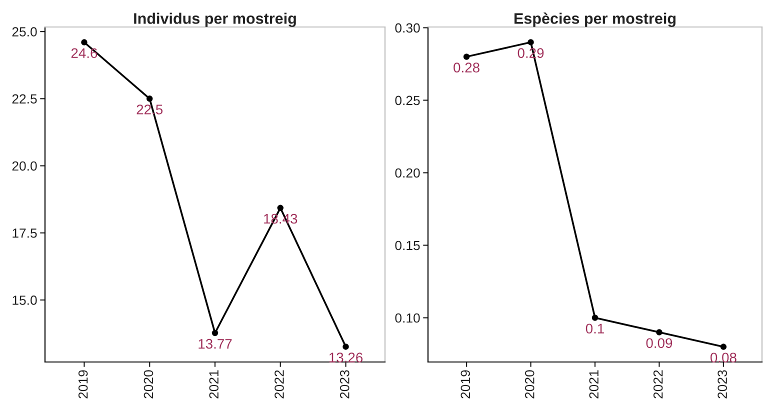 The height and width of the screenshot is (408, 767). What do you see at coordinates (84, 53) in the screenshot?
I see `data-label: 24.6` at bounding box center [84, 53].